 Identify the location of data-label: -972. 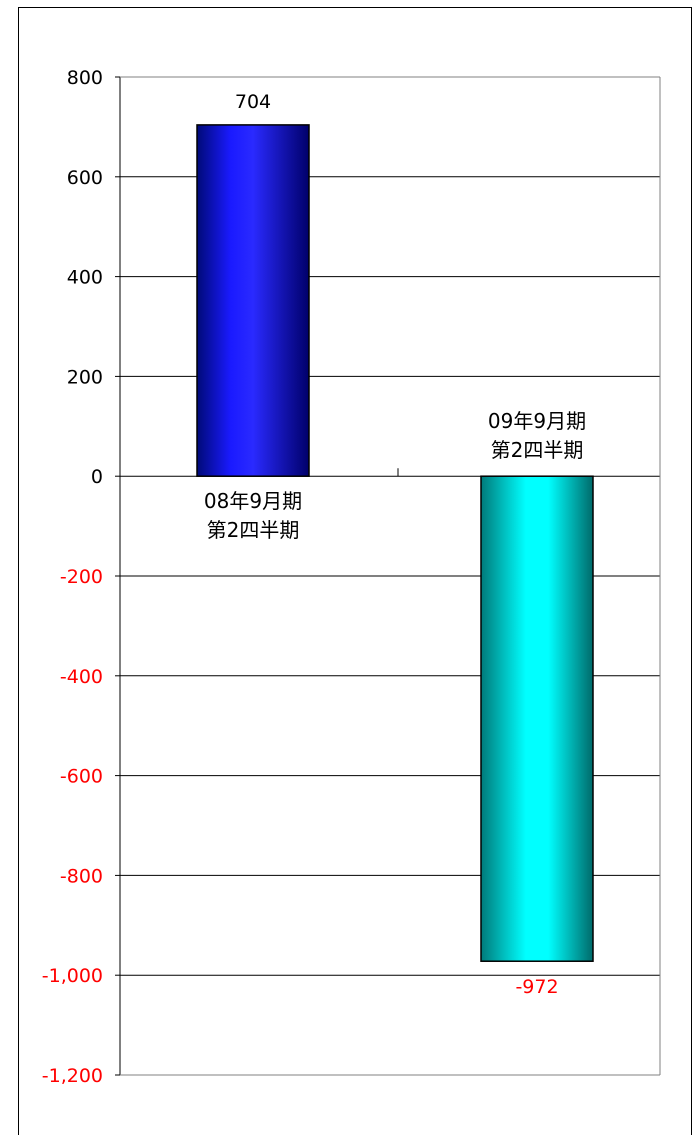
(536, 987).